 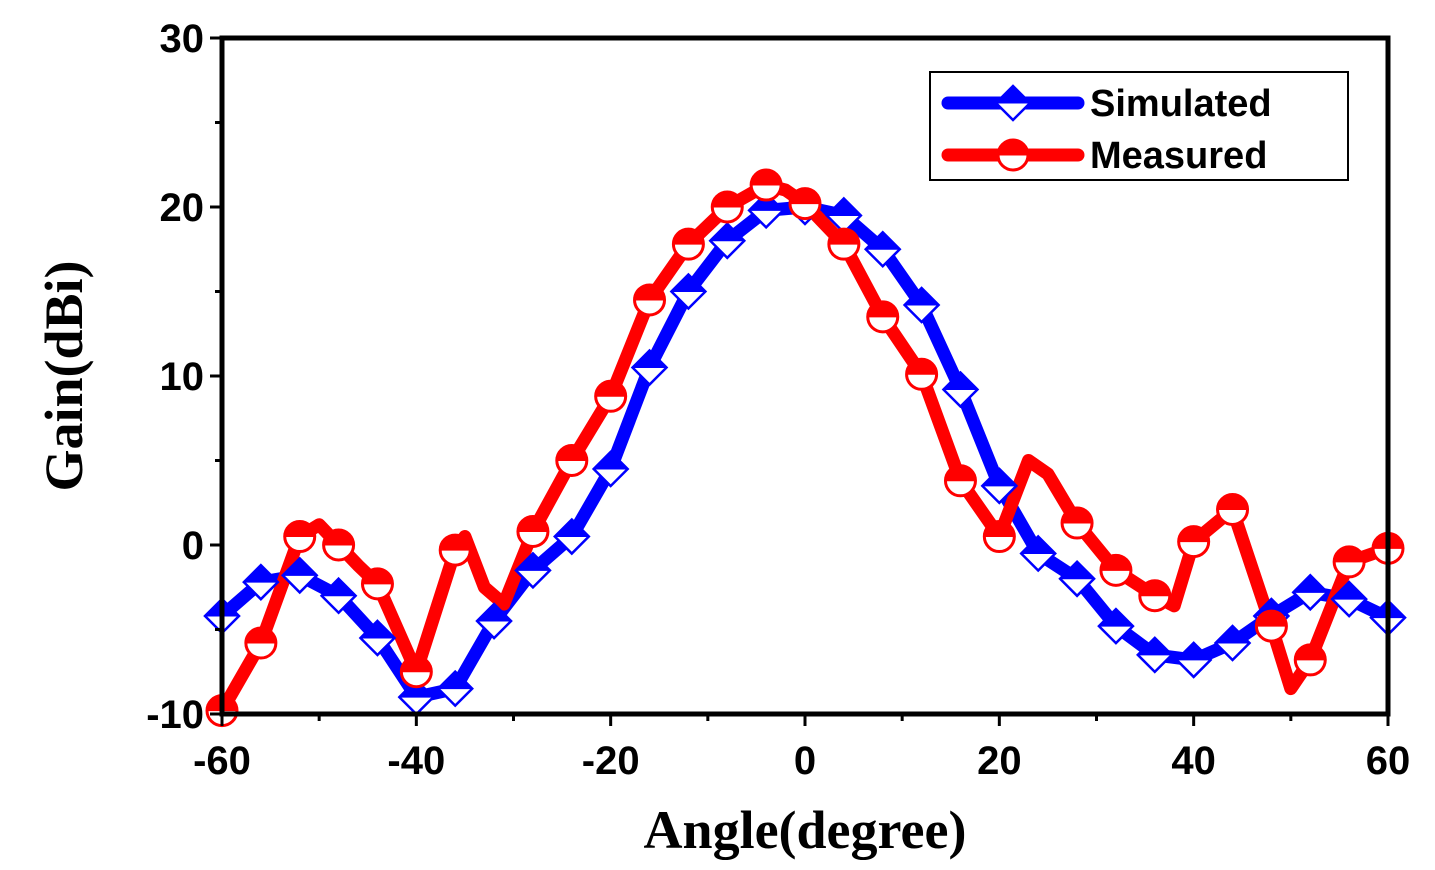 What do you see at coordinates (64, 375) in the screenshot?
I see `y-axis-title: Gain(dBi)` at bounding box center [64, 375].